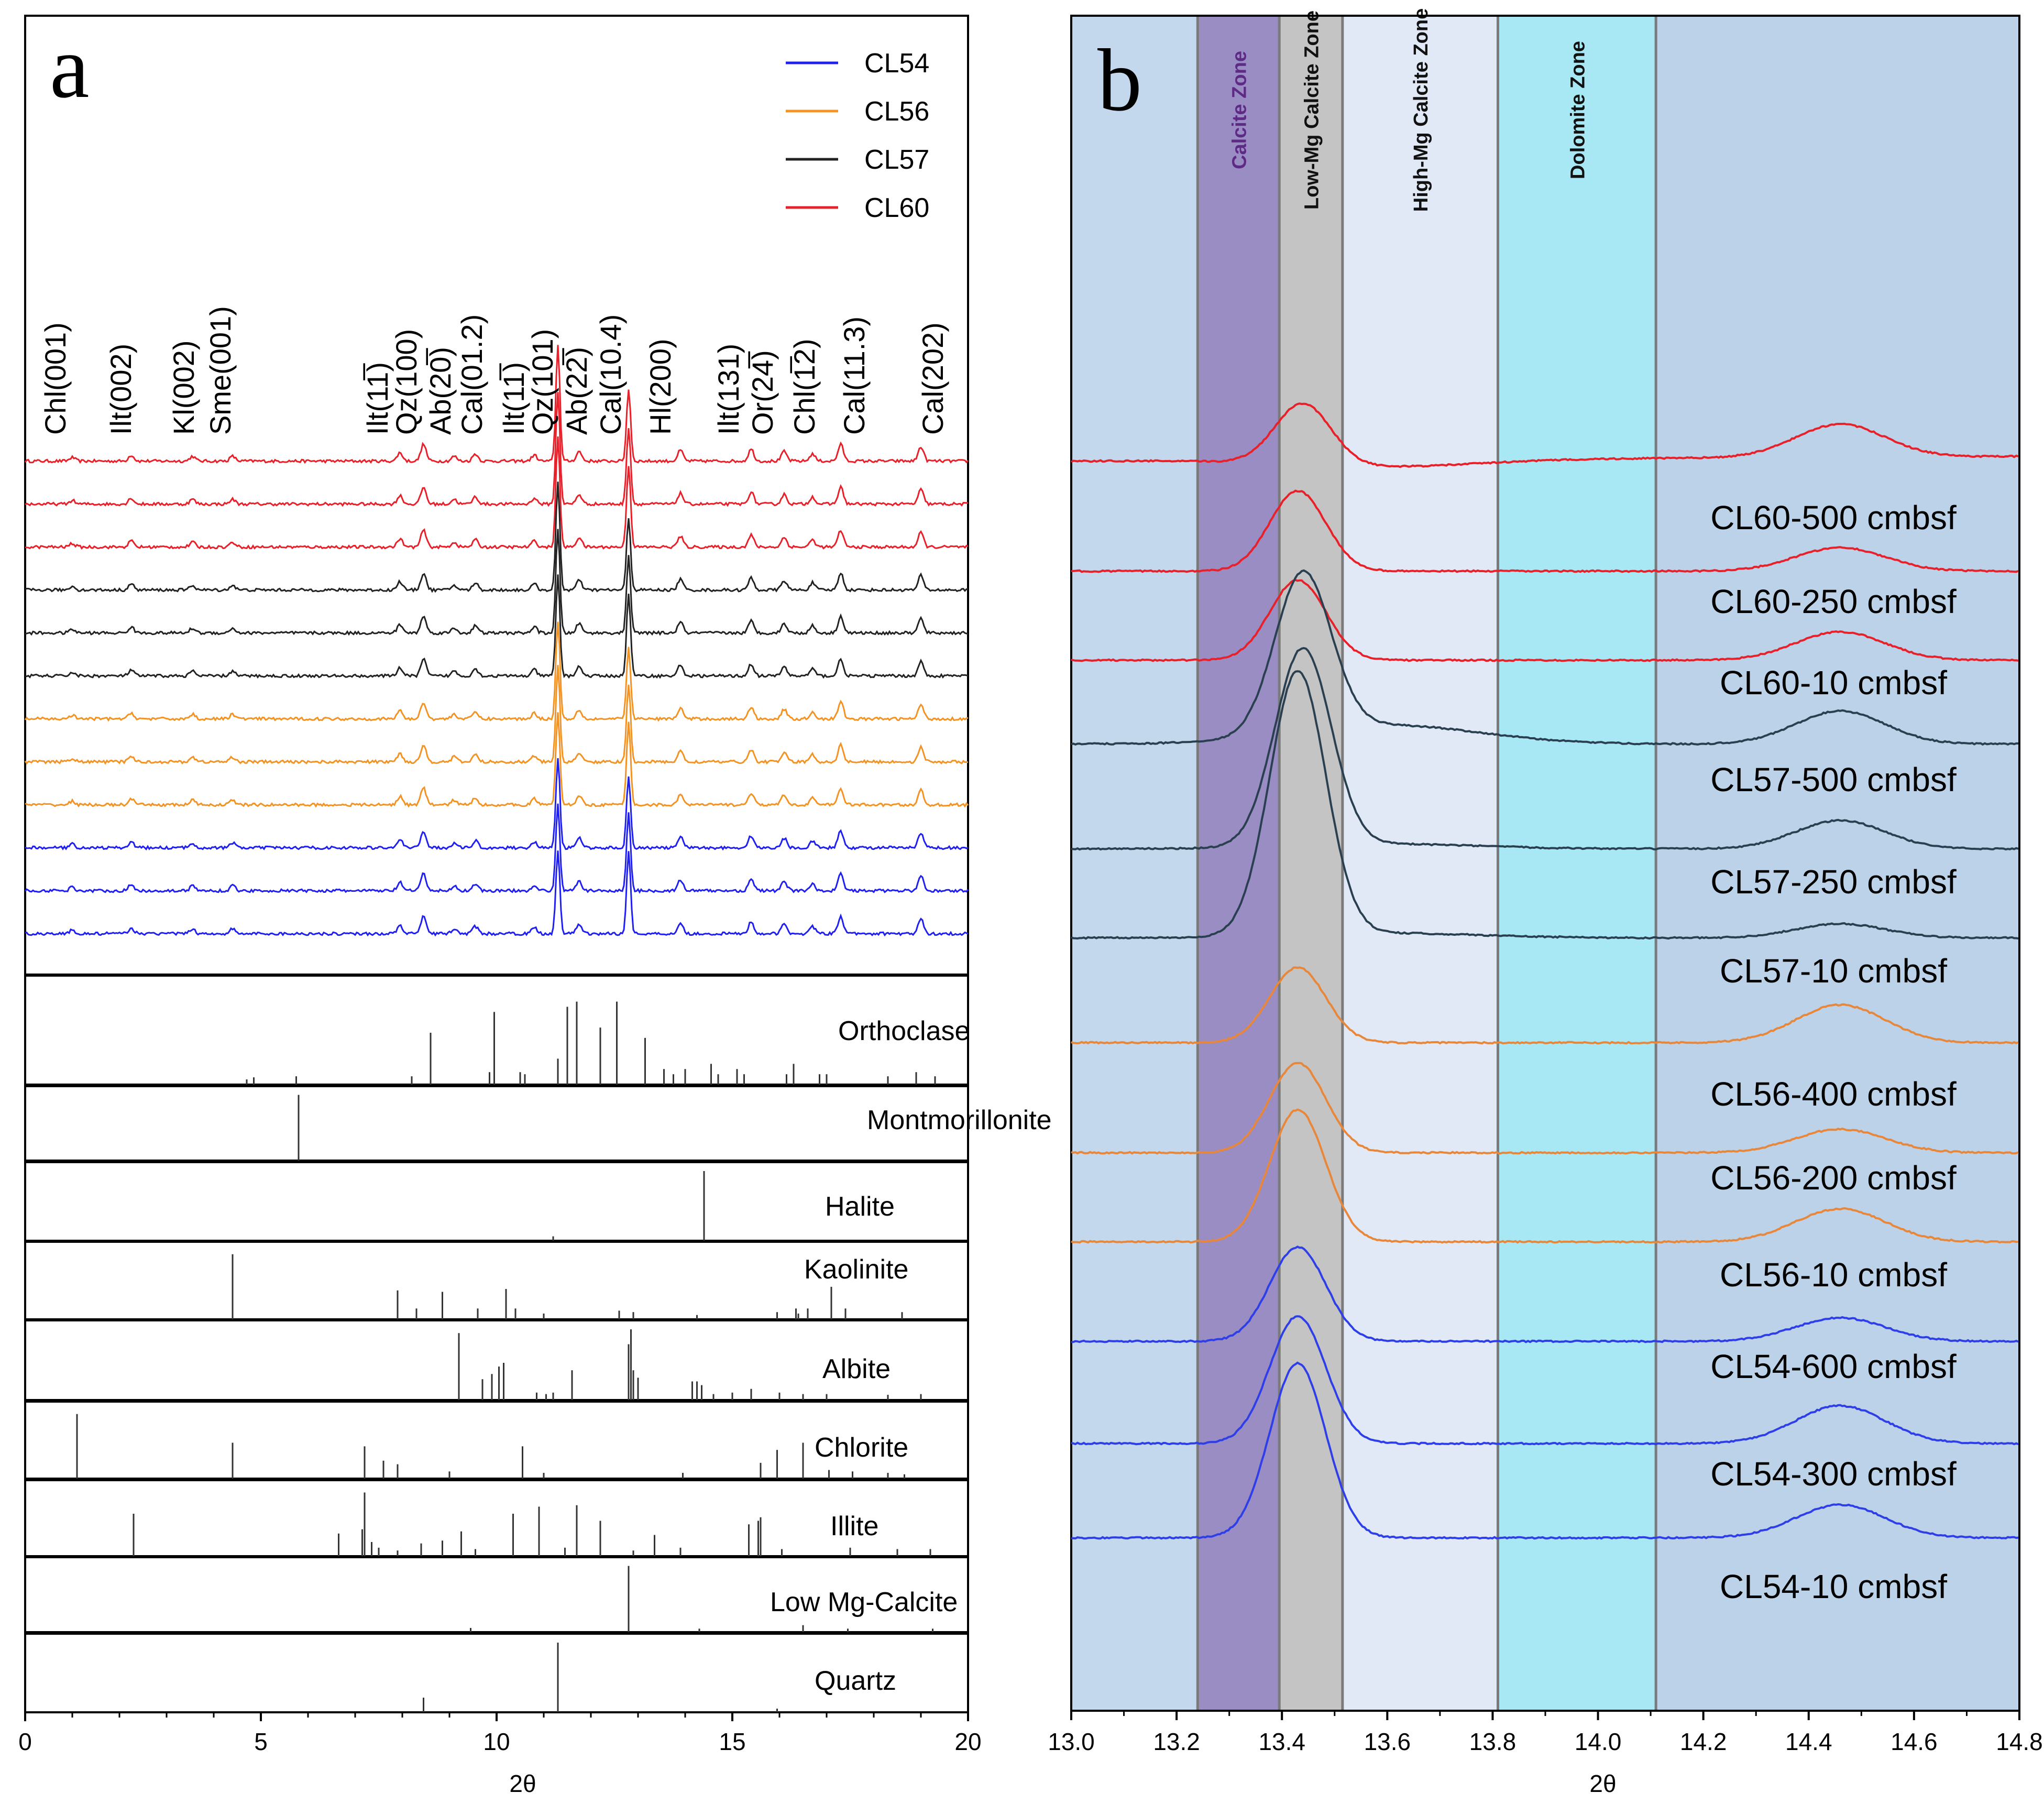 The image size is (2044, 1815). What do you see at coordinates (1833, 882) in the screenshot?
I see `sample-label-cl57-250-cmbsf: CL57-250 cmbsf` at bounding box center [1833, 882].